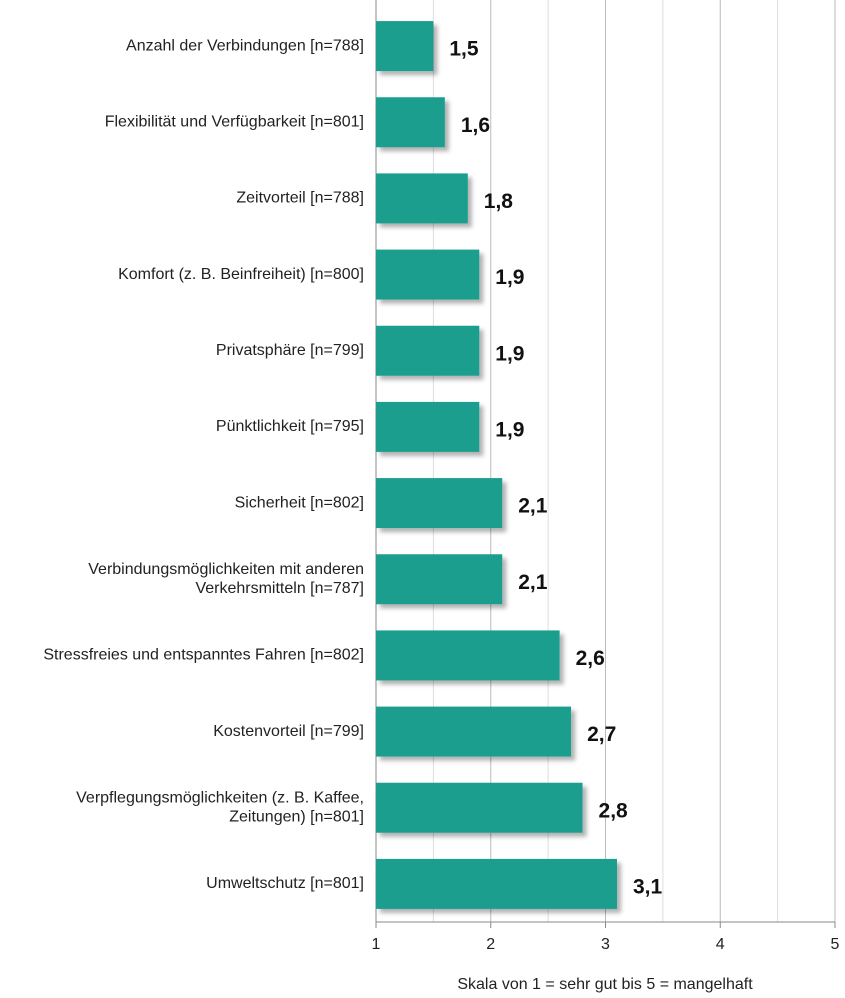  I want to click on value-label: 2,6, so click(590, 658).